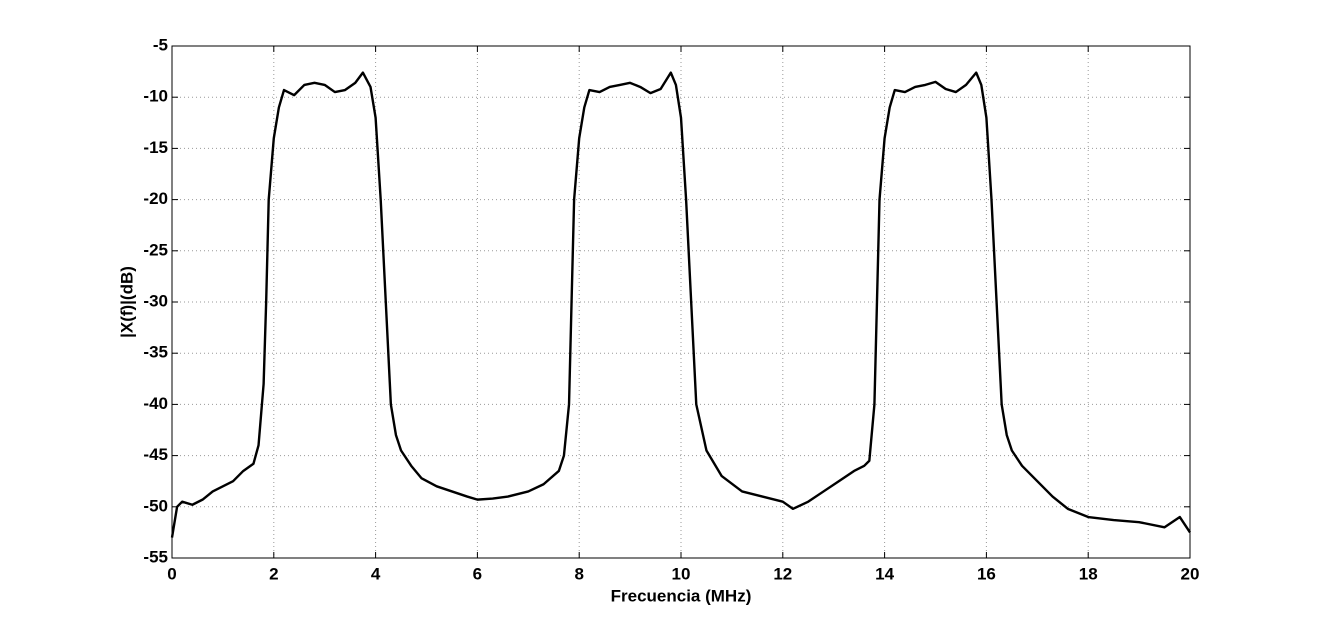  Describe the element at coordinates (1190, 573) in the screenshot. I see `x-tick-label: 20` at that location.